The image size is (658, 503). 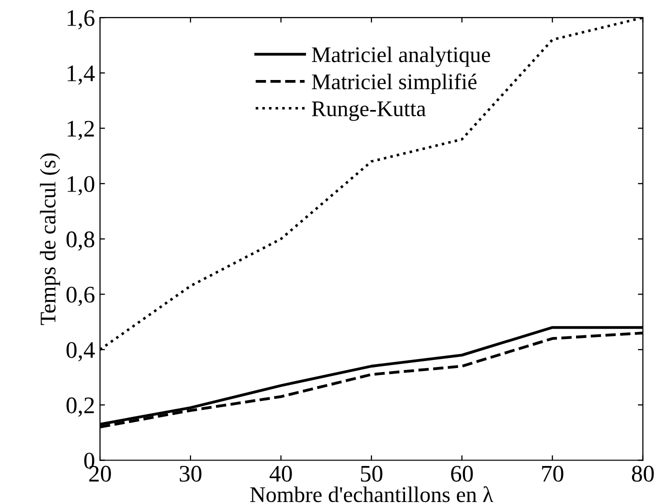 I want to click on legend-label: Matriciel analytique, so click(x=401, y=56).